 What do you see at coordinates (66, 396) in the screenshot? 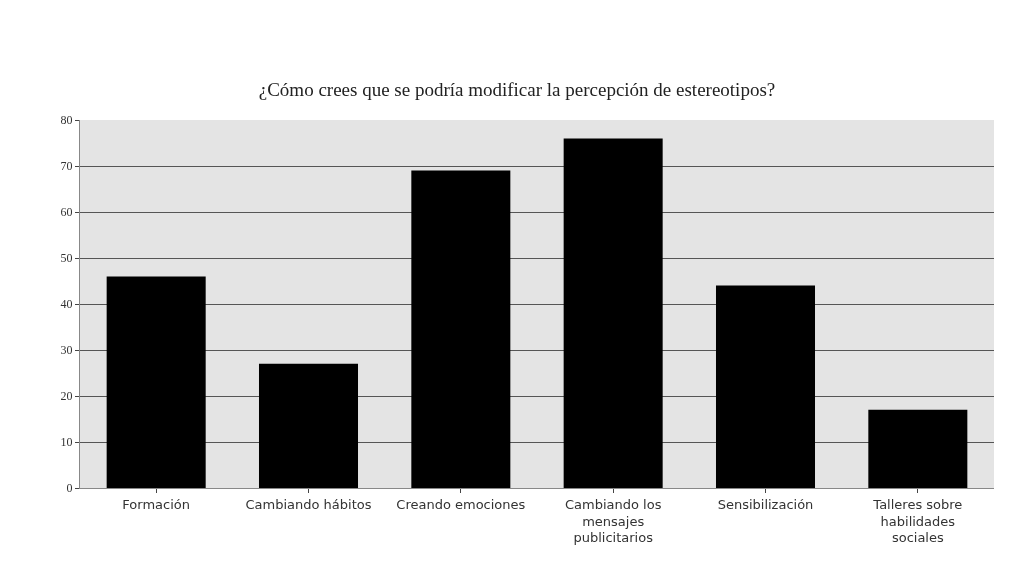
I see `y-tick-label: 20` at bounding box center [66, 396].